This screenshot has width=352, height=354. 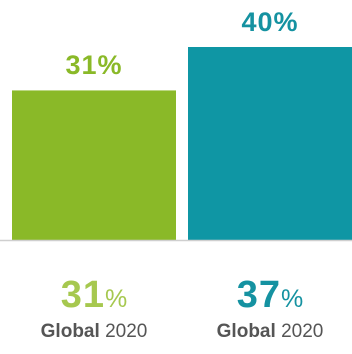 I want to click on bar-data-label-1: 31%, so click(x=94, y=65).